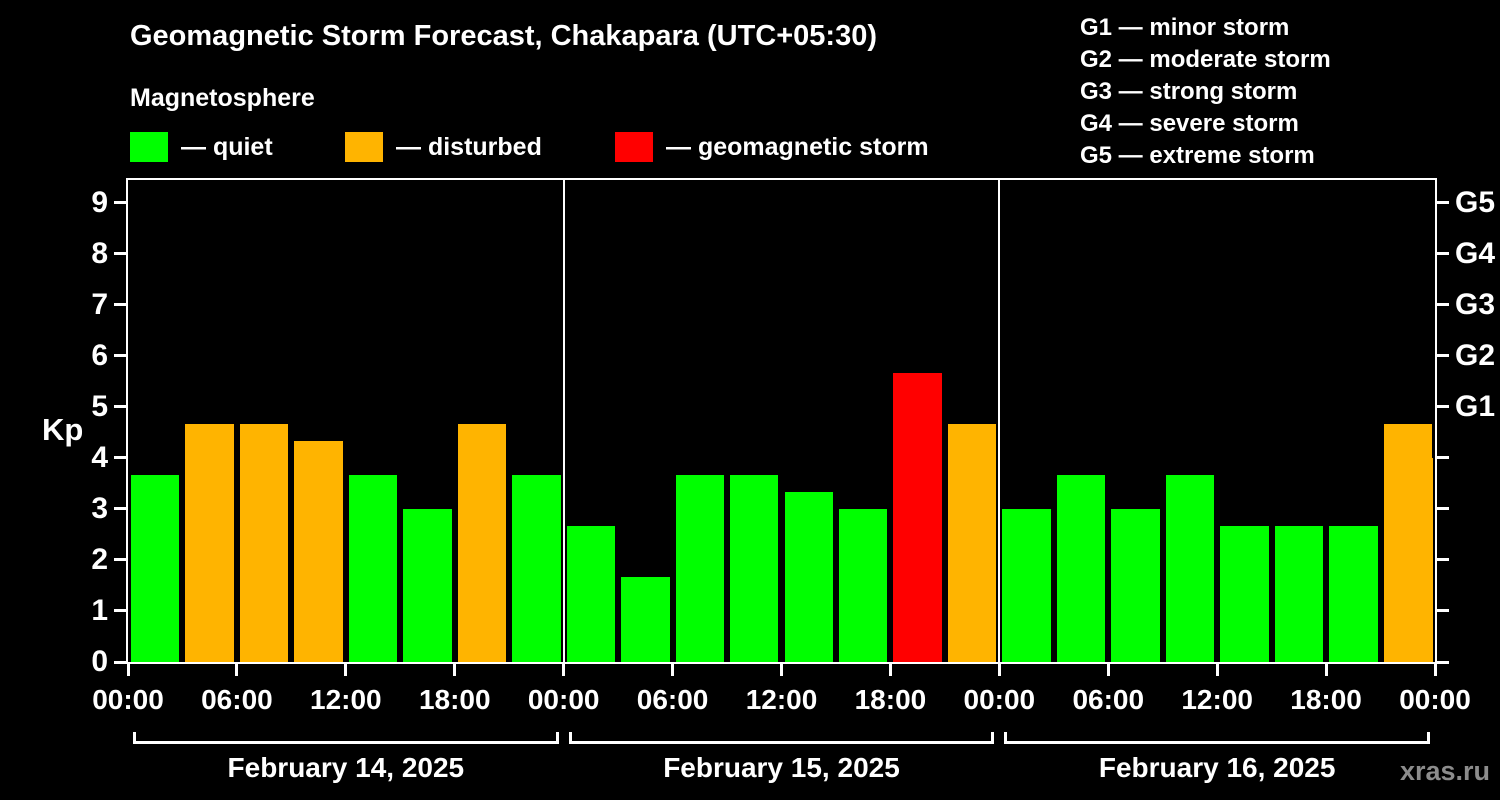  Describe the element at coordinates (1205, 59) in the screenshot. I see `g-legend-line-g2: G2 — moderate storm` at that location.